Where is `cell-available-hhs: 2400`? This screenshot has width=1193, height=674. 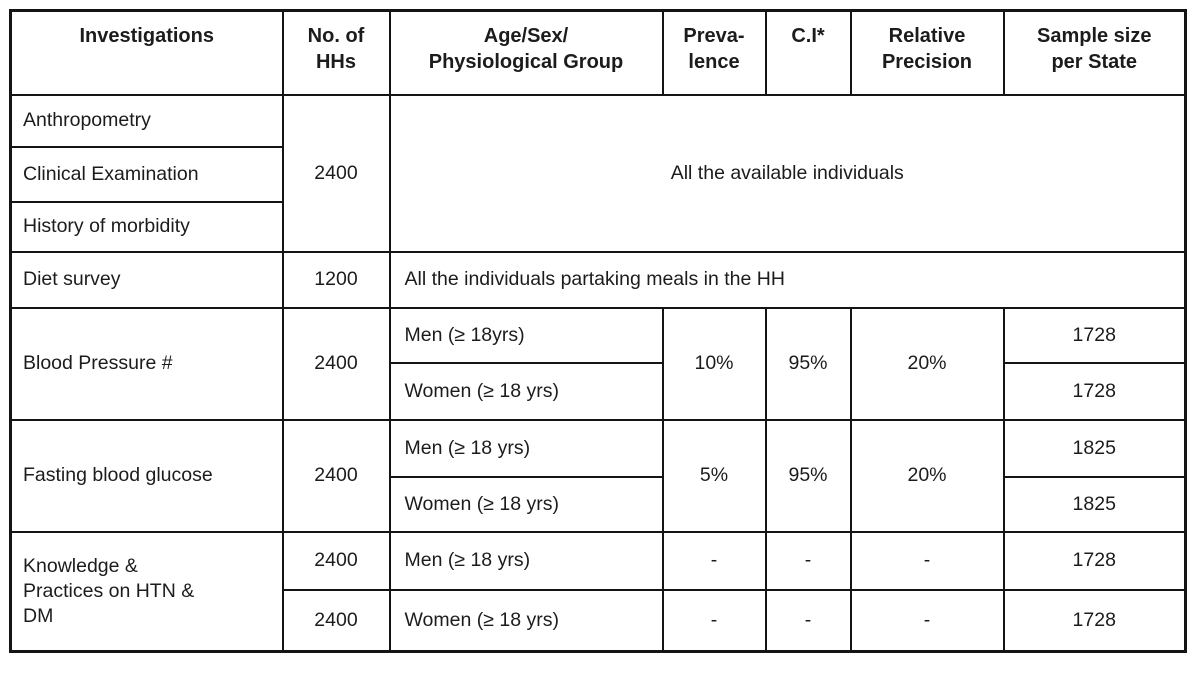
cell-available-hhs: 2400 is located at coordinates (336, 173).